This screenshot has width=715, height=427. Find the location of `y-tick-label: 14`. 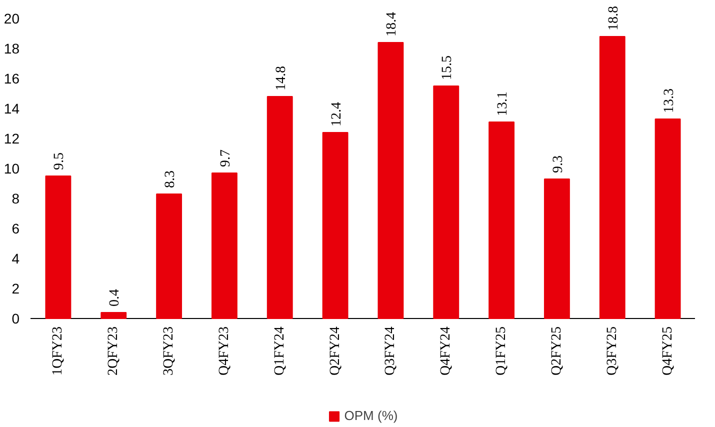

y-tick-label: 14 is located at coordinates (12, 108).